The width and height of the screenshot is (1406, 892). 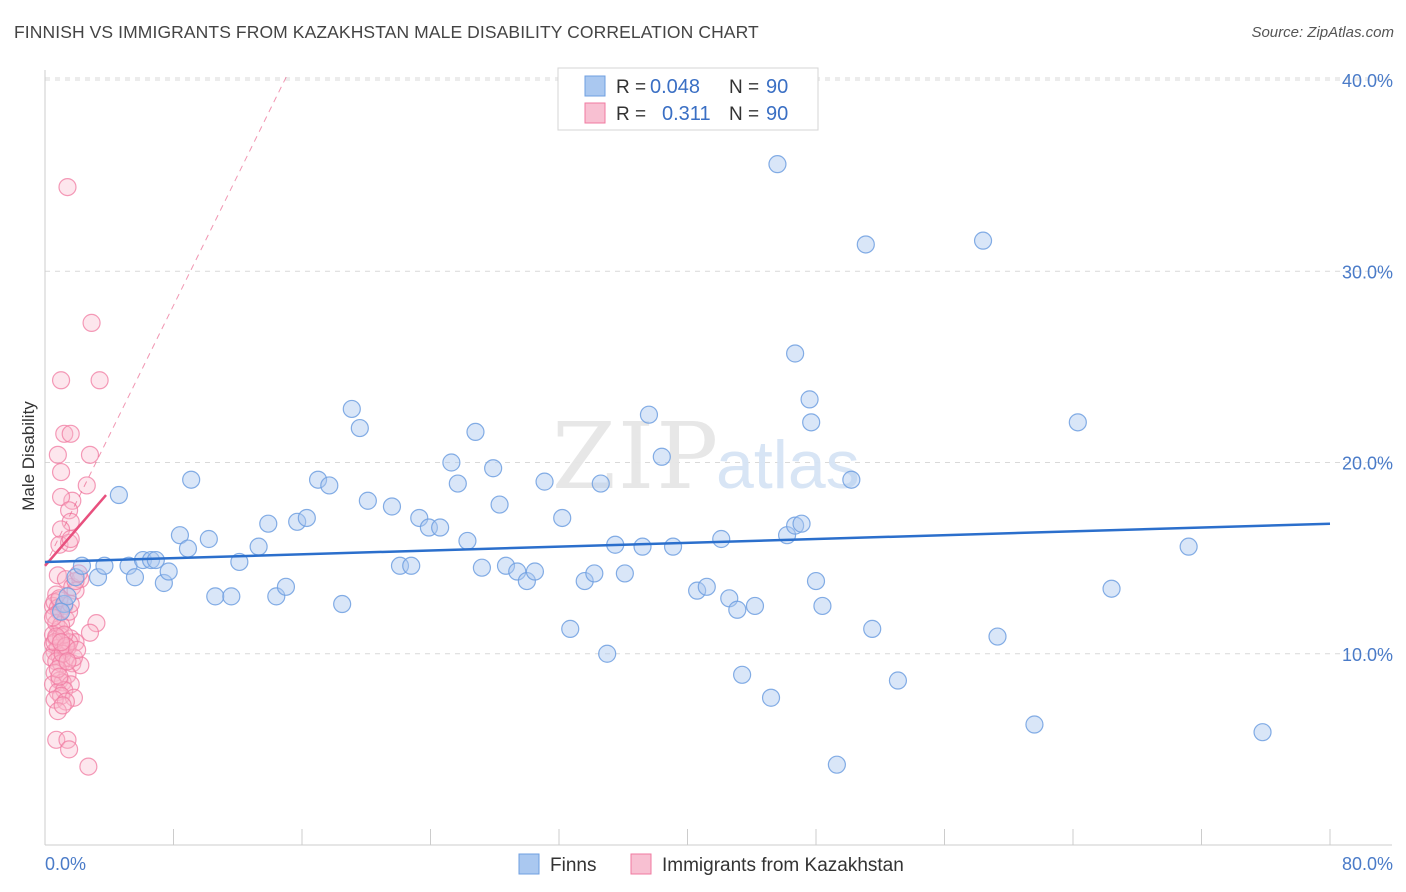 What do you see at coordinates (75, 530) in the screenshot?
I see `kazakhstan-trend-line` at bounding box center [75, 530].